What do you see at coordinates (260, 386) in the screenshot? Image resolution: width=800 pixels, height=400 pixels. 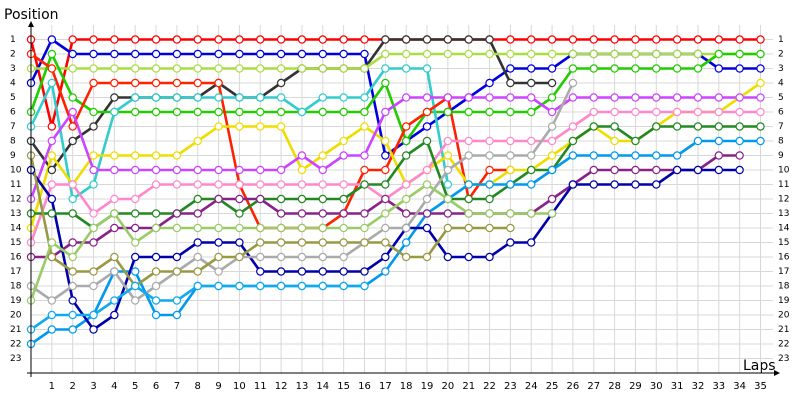 I see `x-tick-label: 11` at bounding box center [260, 386].